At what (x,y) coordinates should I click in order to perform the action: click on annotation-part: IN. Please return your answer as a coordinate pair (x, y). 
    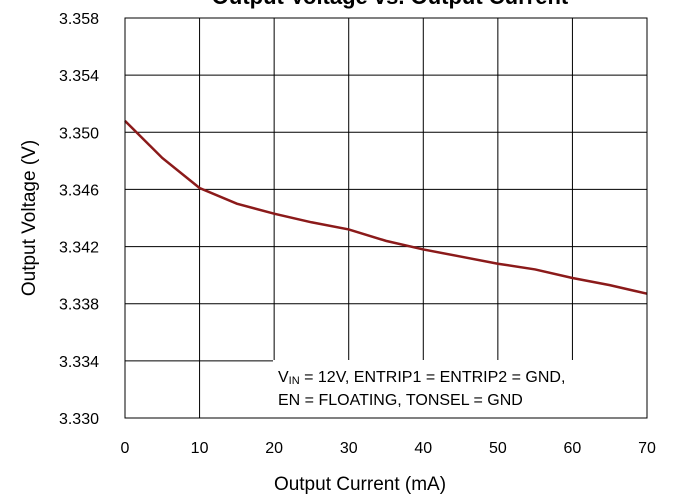
    Looking at the image, I should click on (294, 381).